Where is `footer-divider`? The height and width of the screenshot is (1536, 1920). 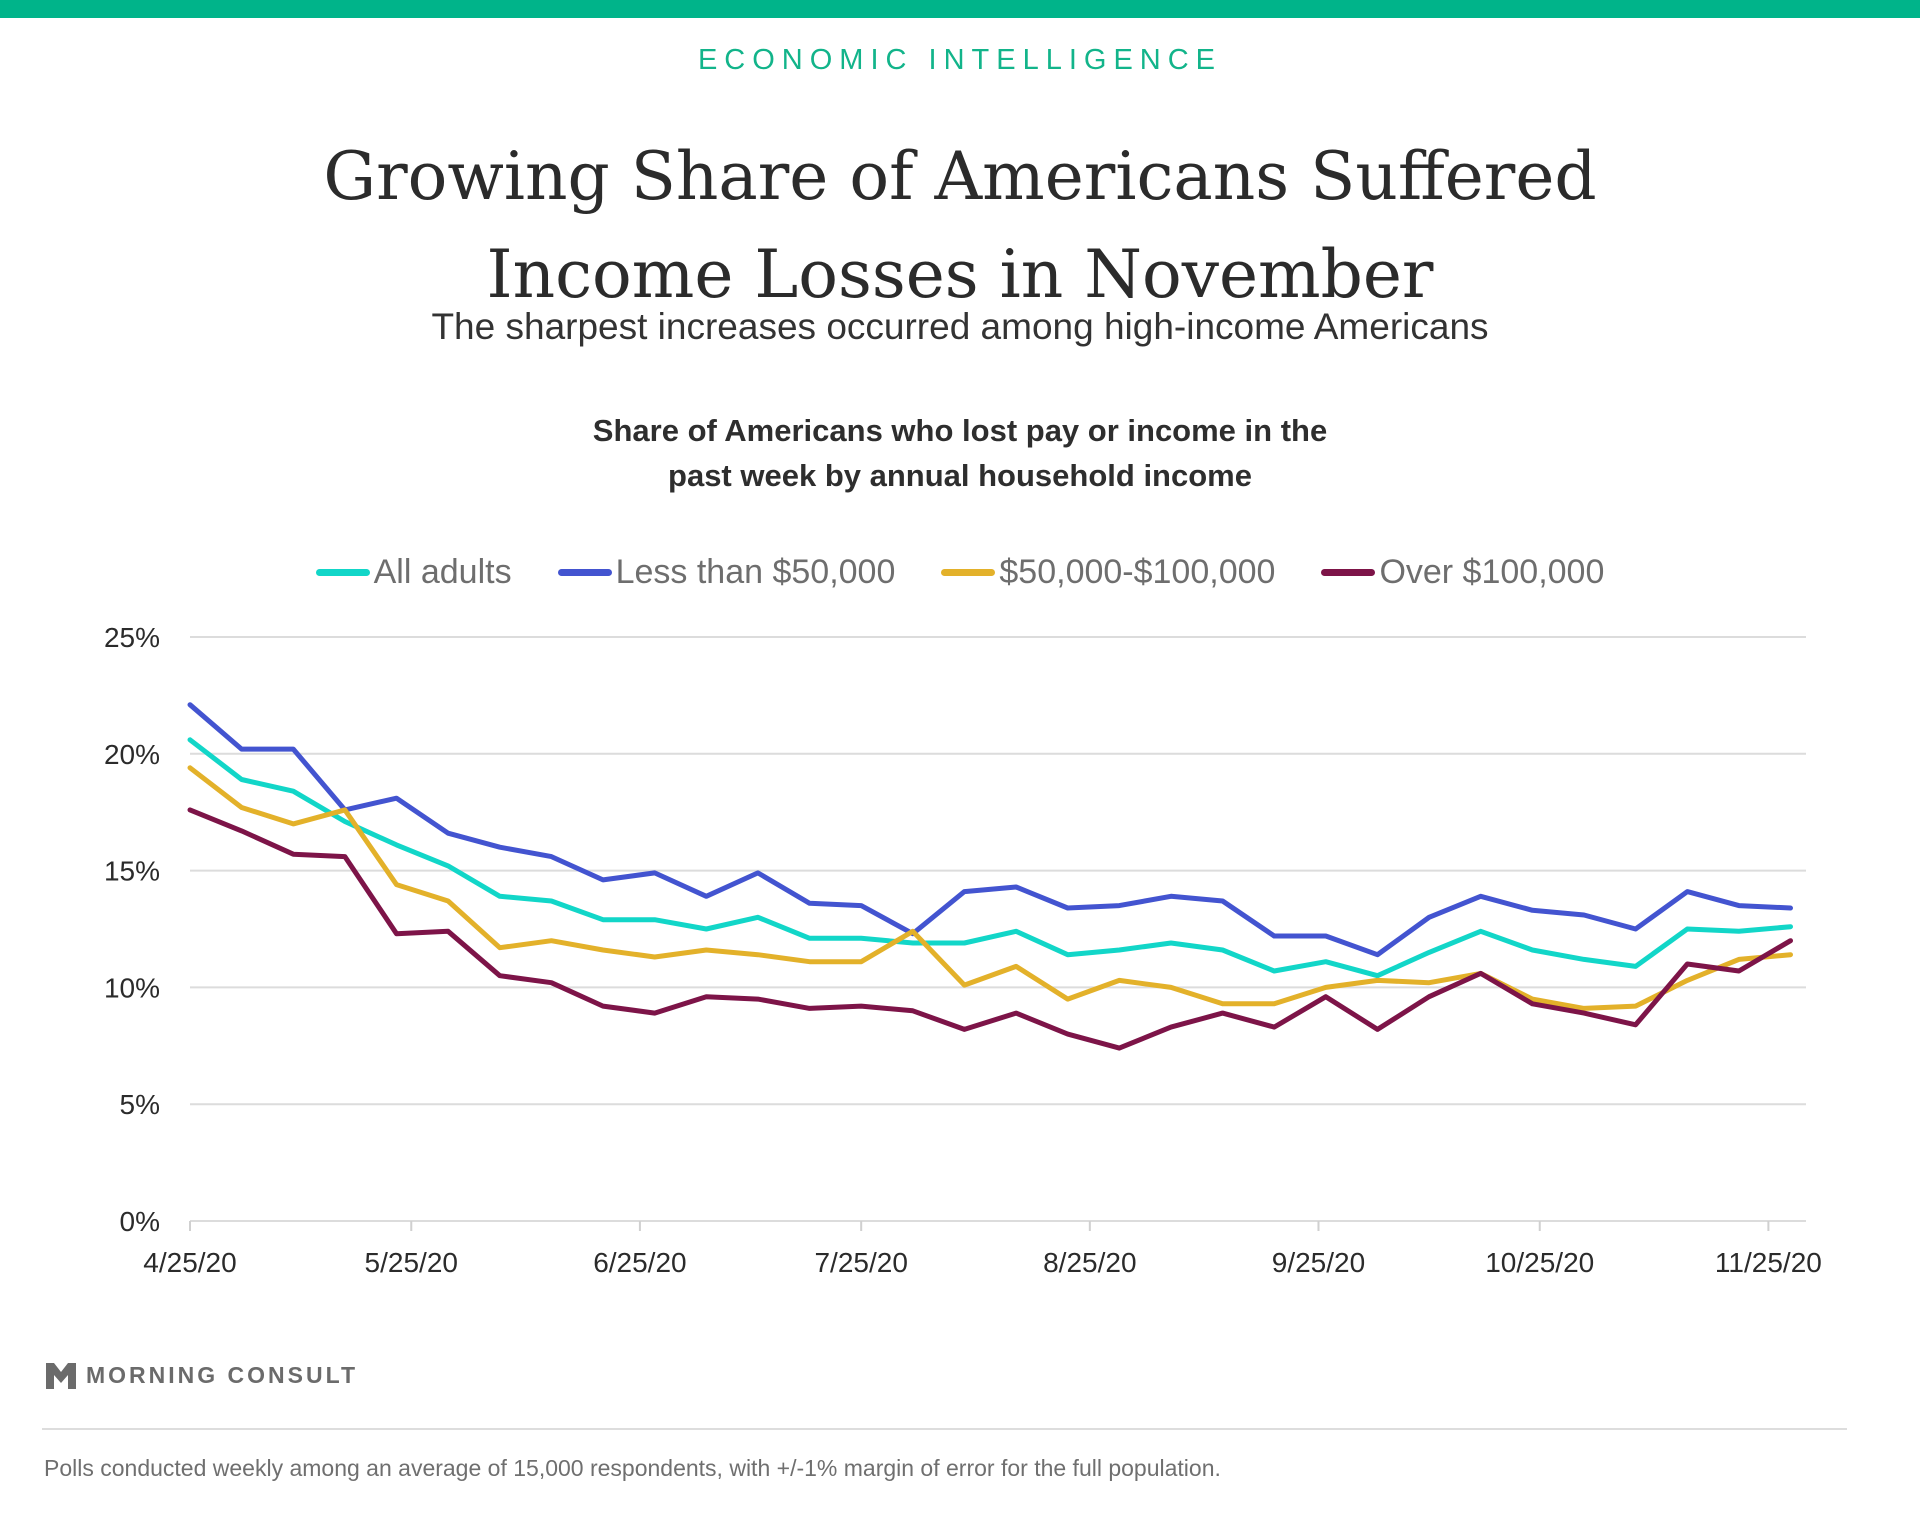
footer-divider is located at coordinates (944, 1429).